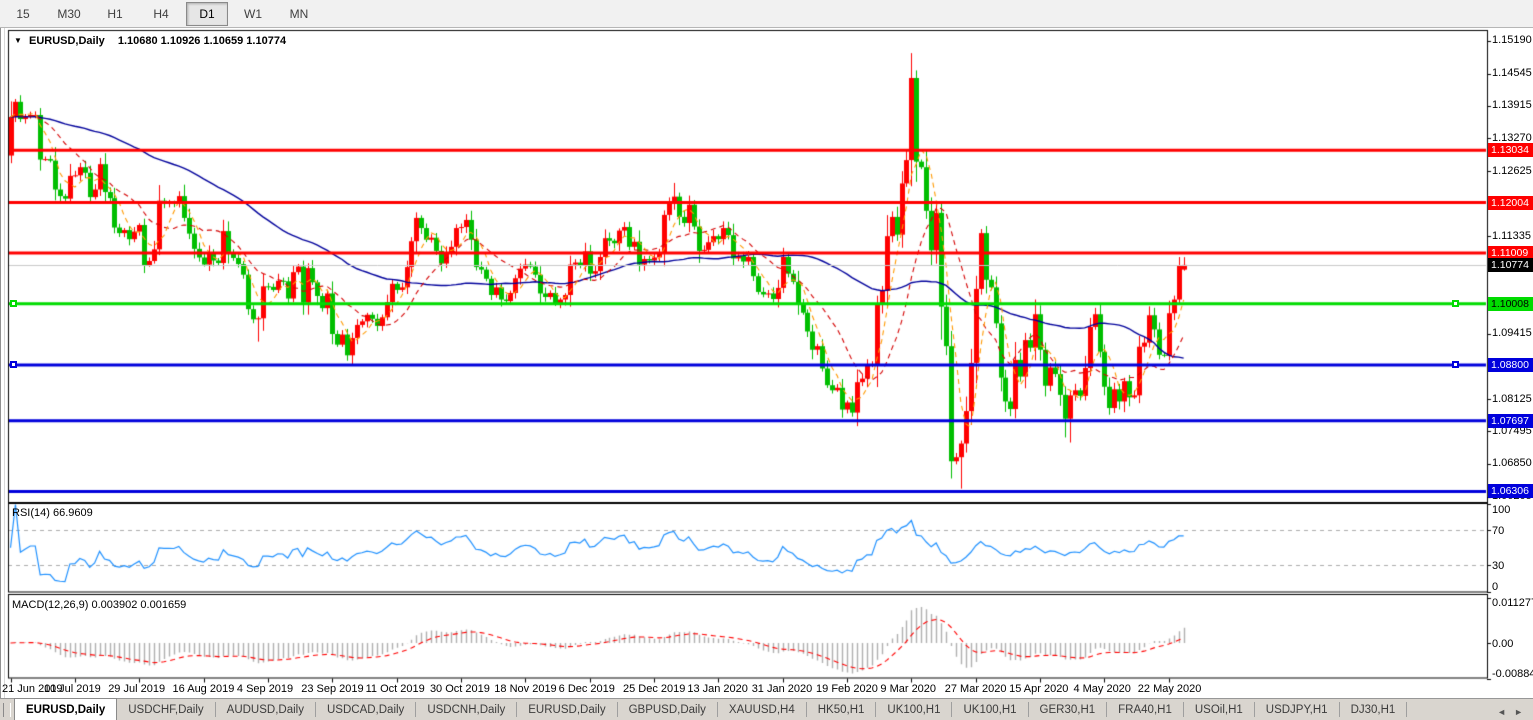 This screenshot has width=1533, height=720. What do you see at coordinates (1219, 709) in the screenshot?
I see `chart-tab-13: USOil,H1` at bounding box center [1219, 709].